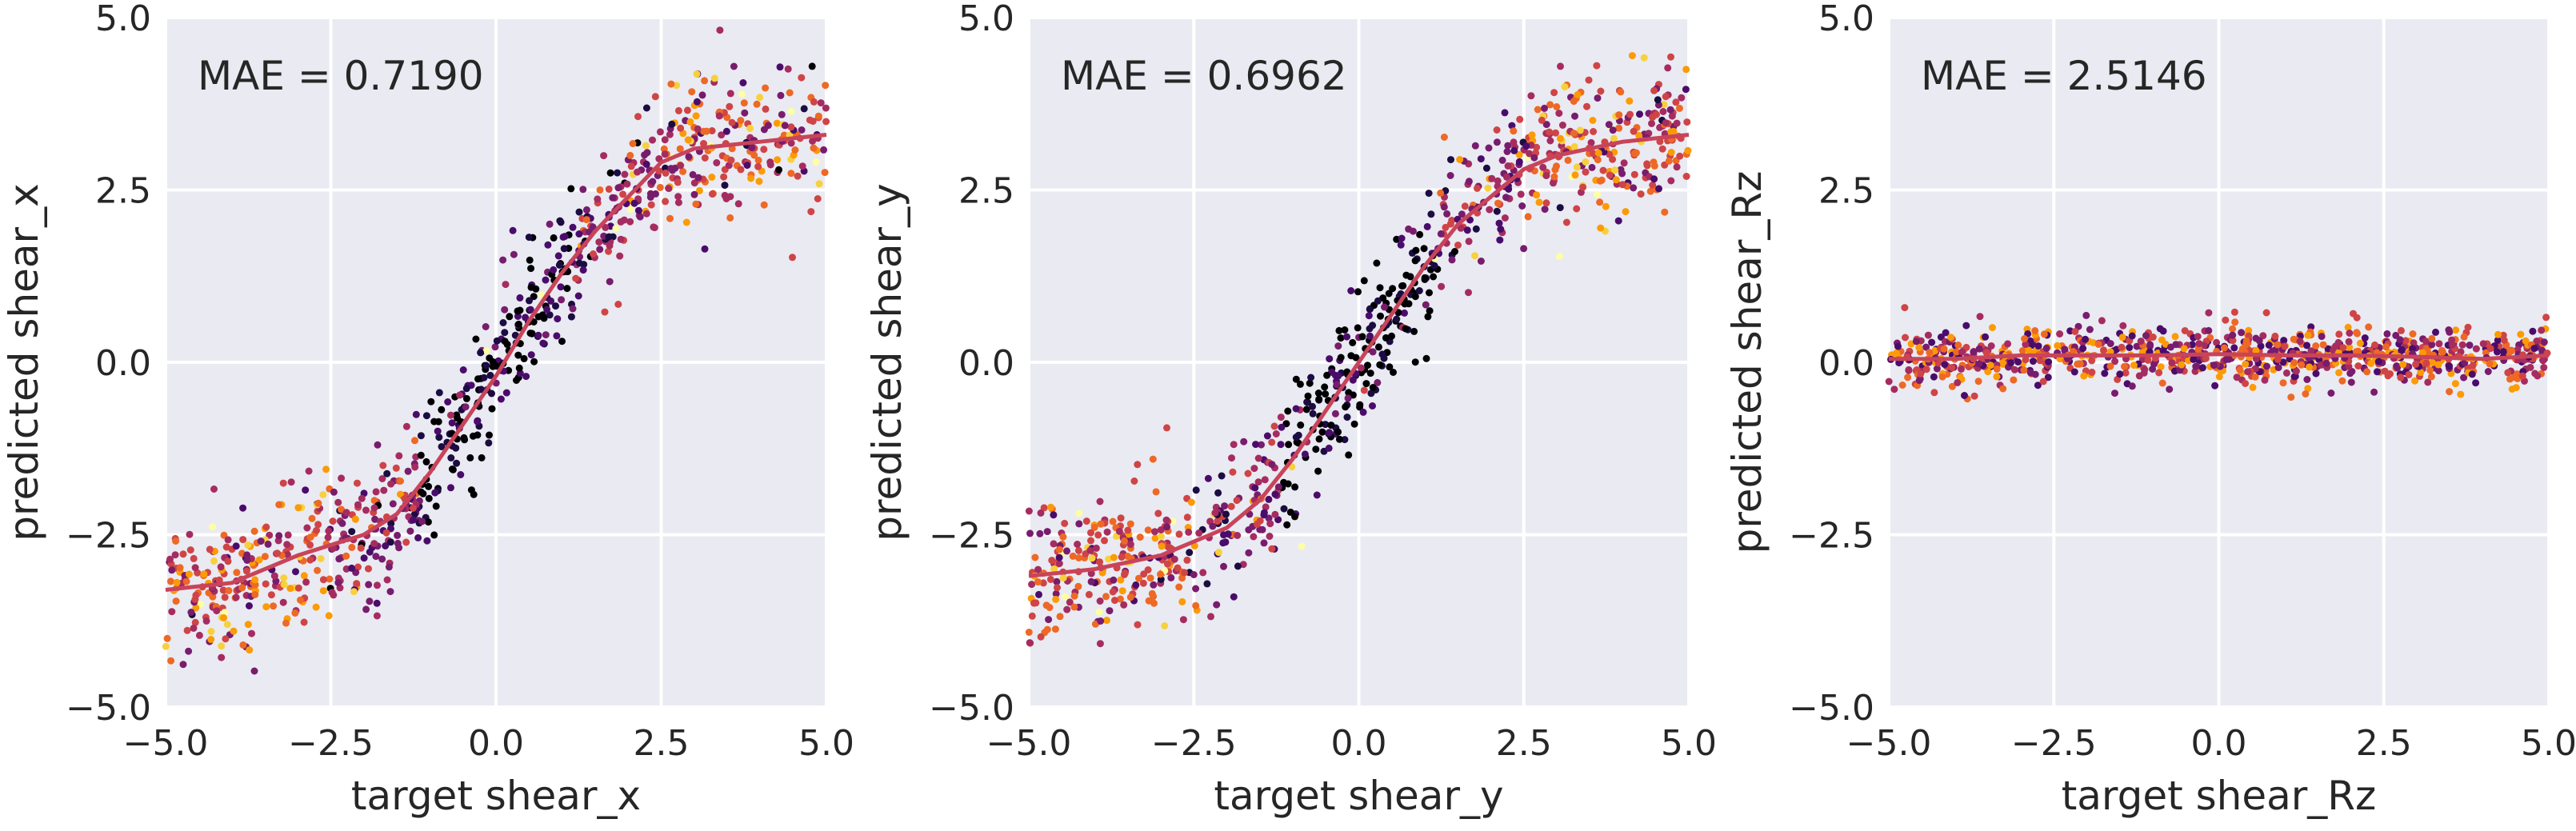  I want to click on trend-line, so click(2219, 357).